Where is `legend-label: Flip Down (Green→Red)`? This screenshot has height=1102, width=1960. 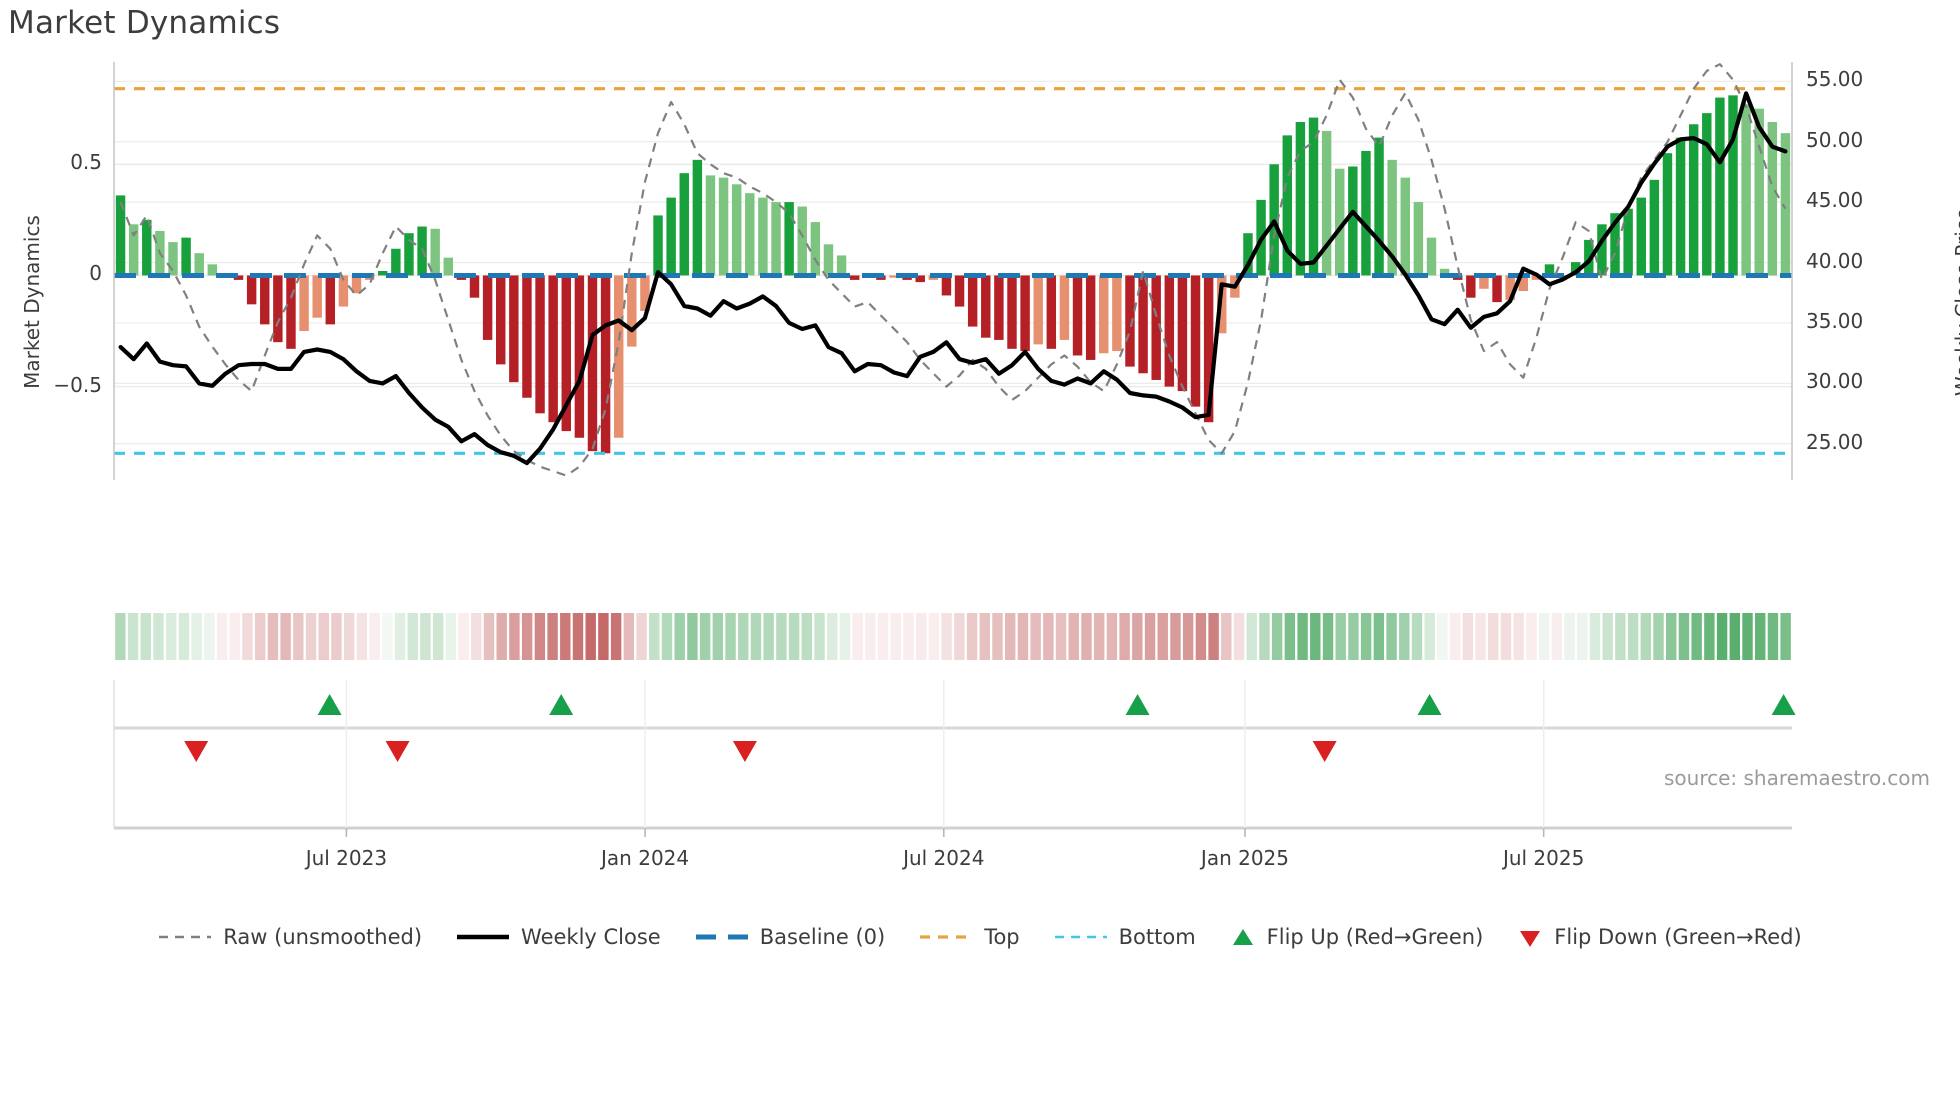 legend-label: Flip Down (Green→Red) is located at coordinates (1678, 937).